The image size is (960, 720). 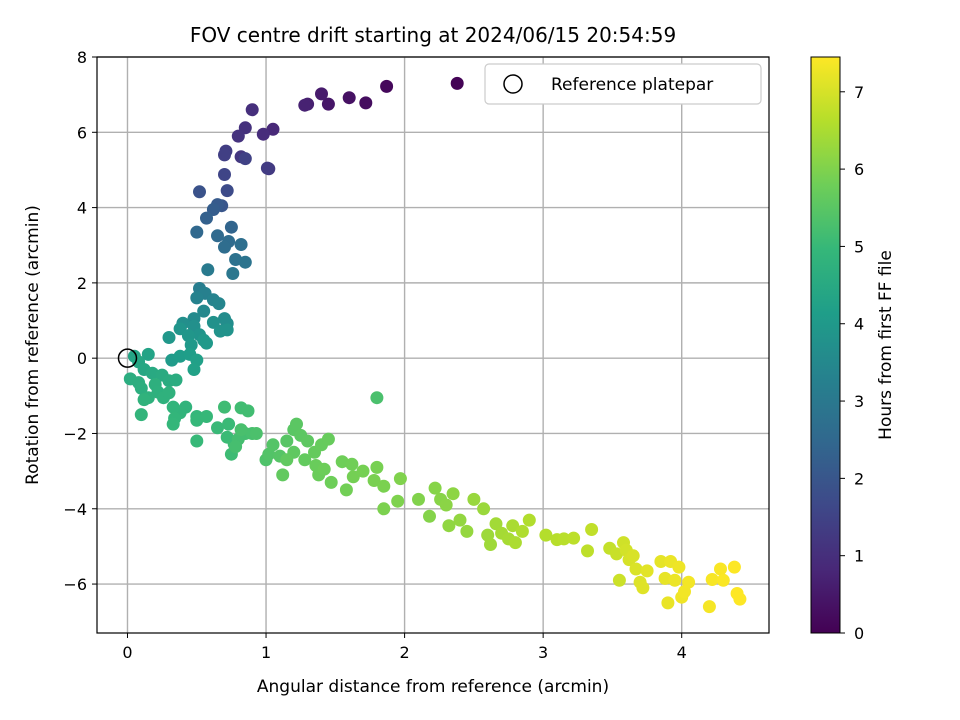 I want to click on x-axis-label: Angular distance from reference (arcmin), so click(x=433, y=687).